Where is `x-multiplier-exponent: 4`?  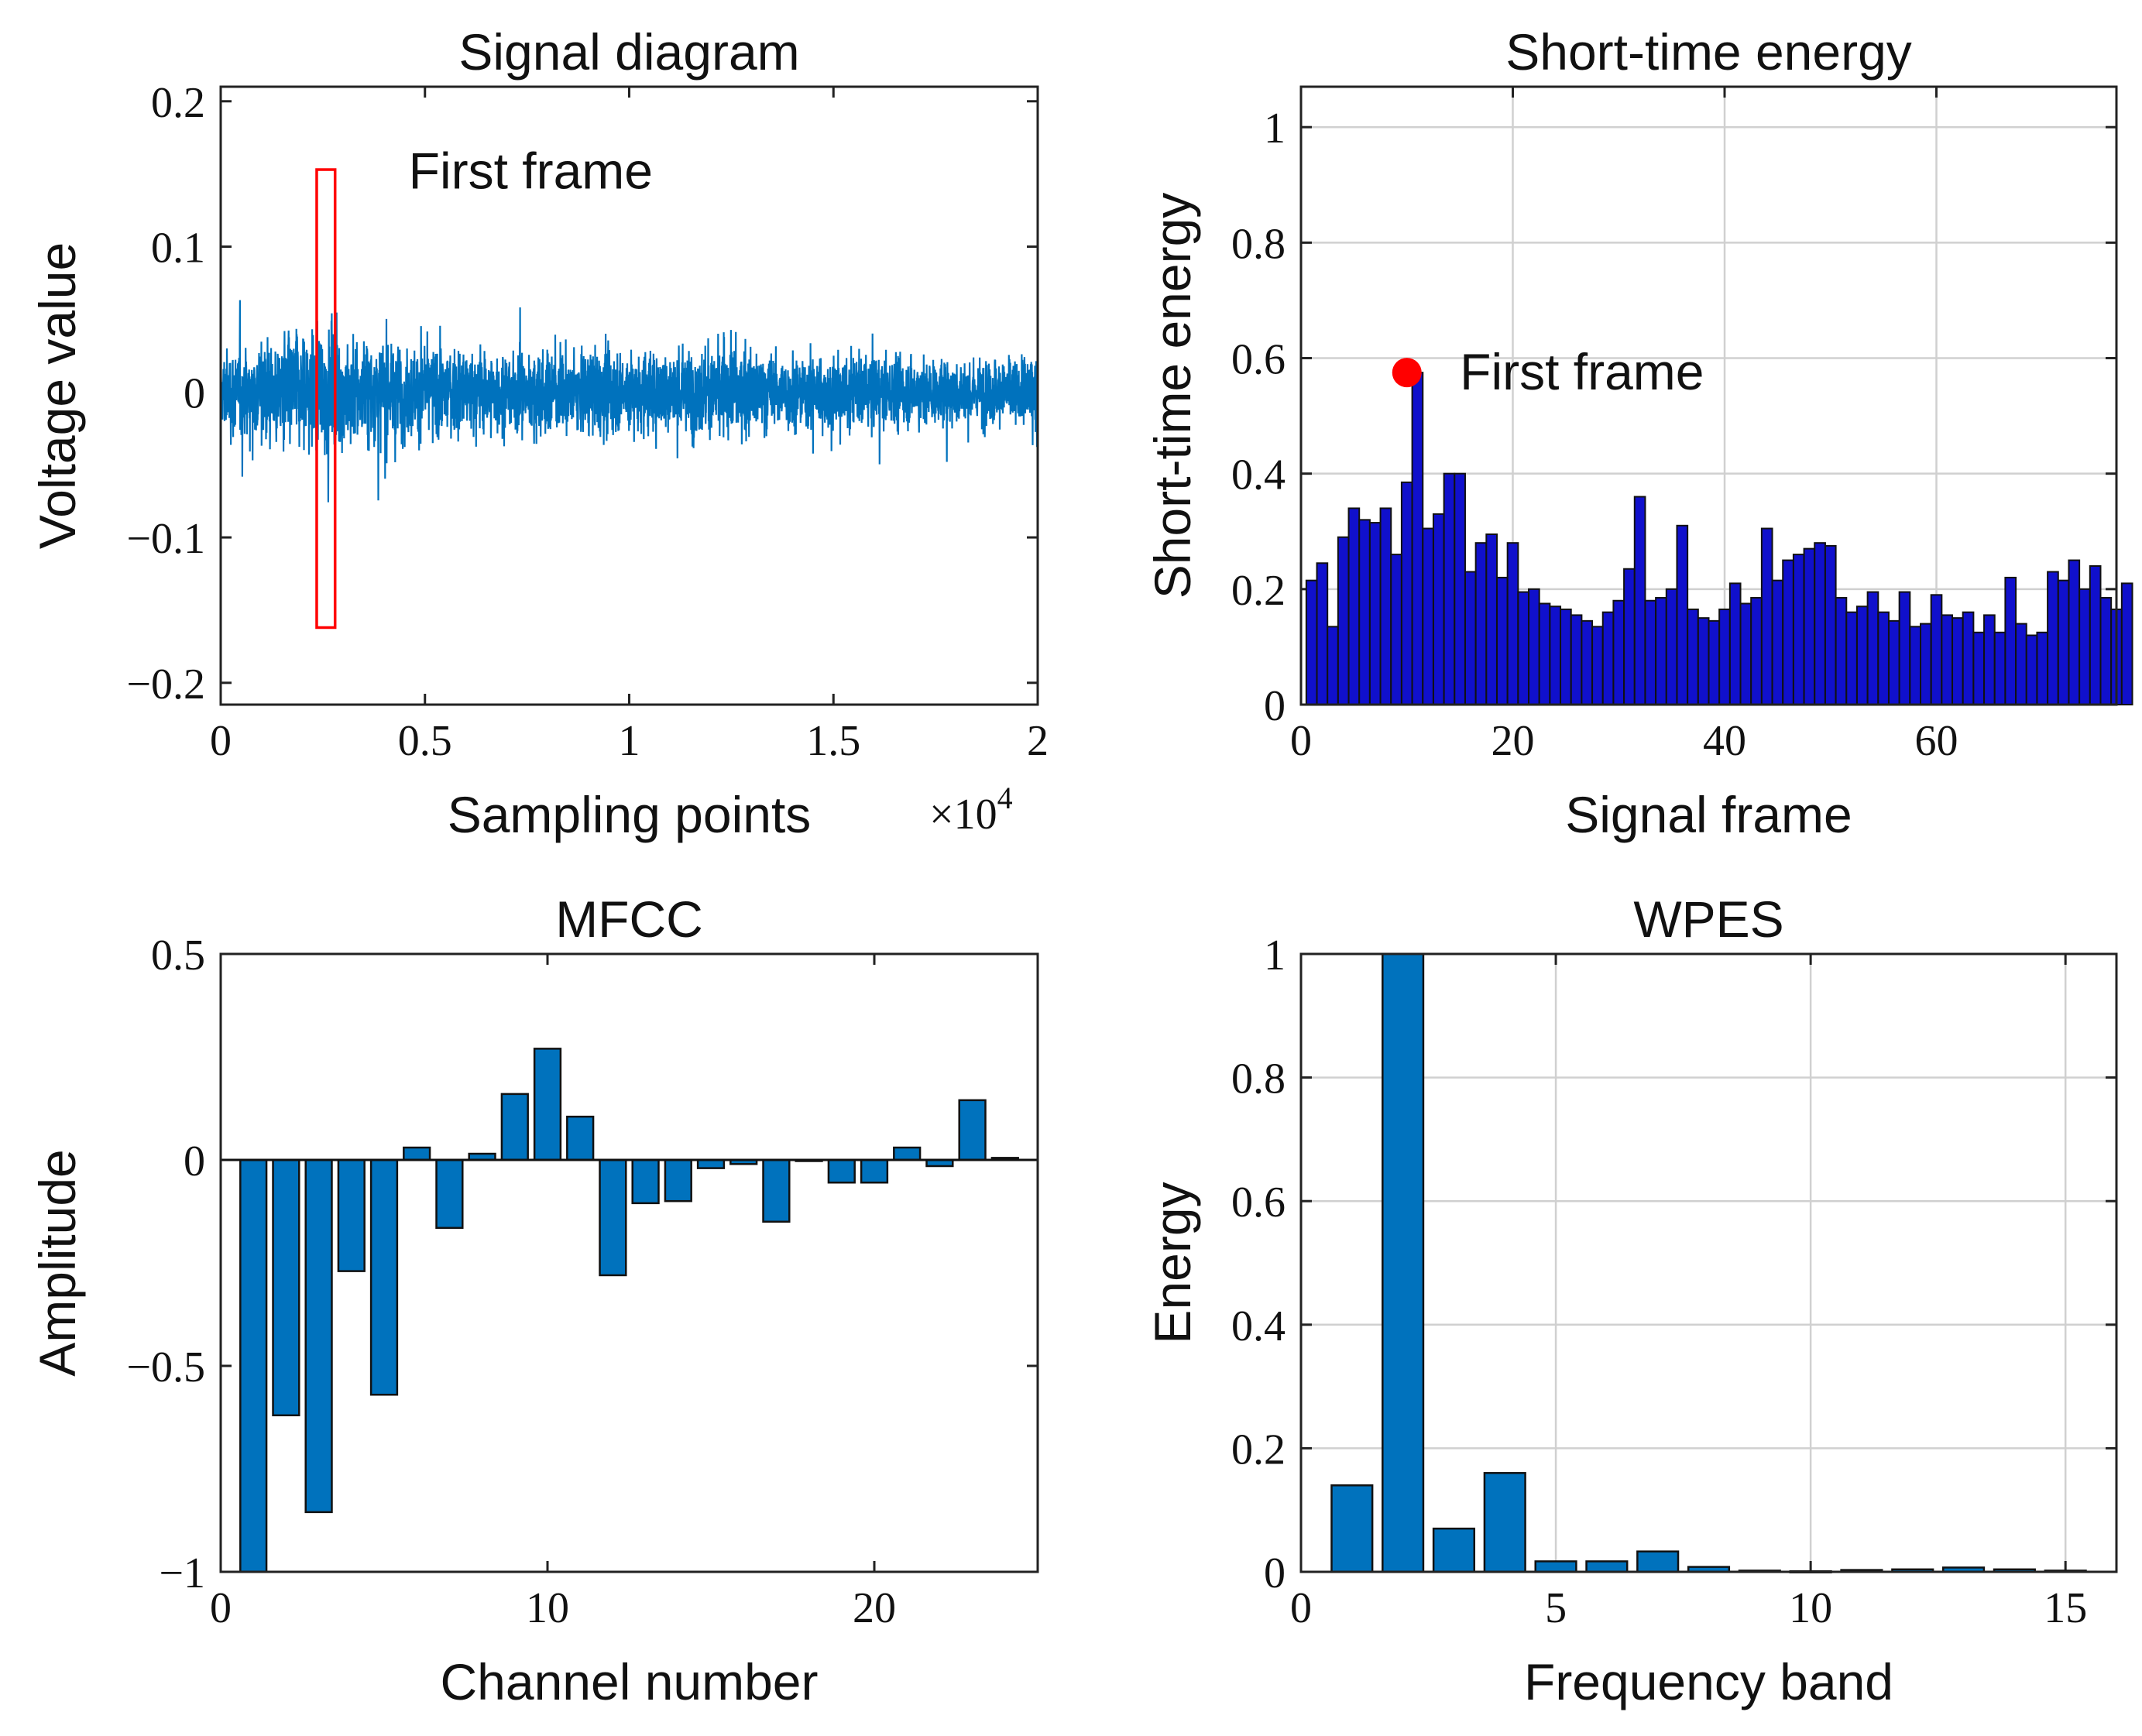 x-multiplier-exponent: 4 is located at coordinates (1005, 798).